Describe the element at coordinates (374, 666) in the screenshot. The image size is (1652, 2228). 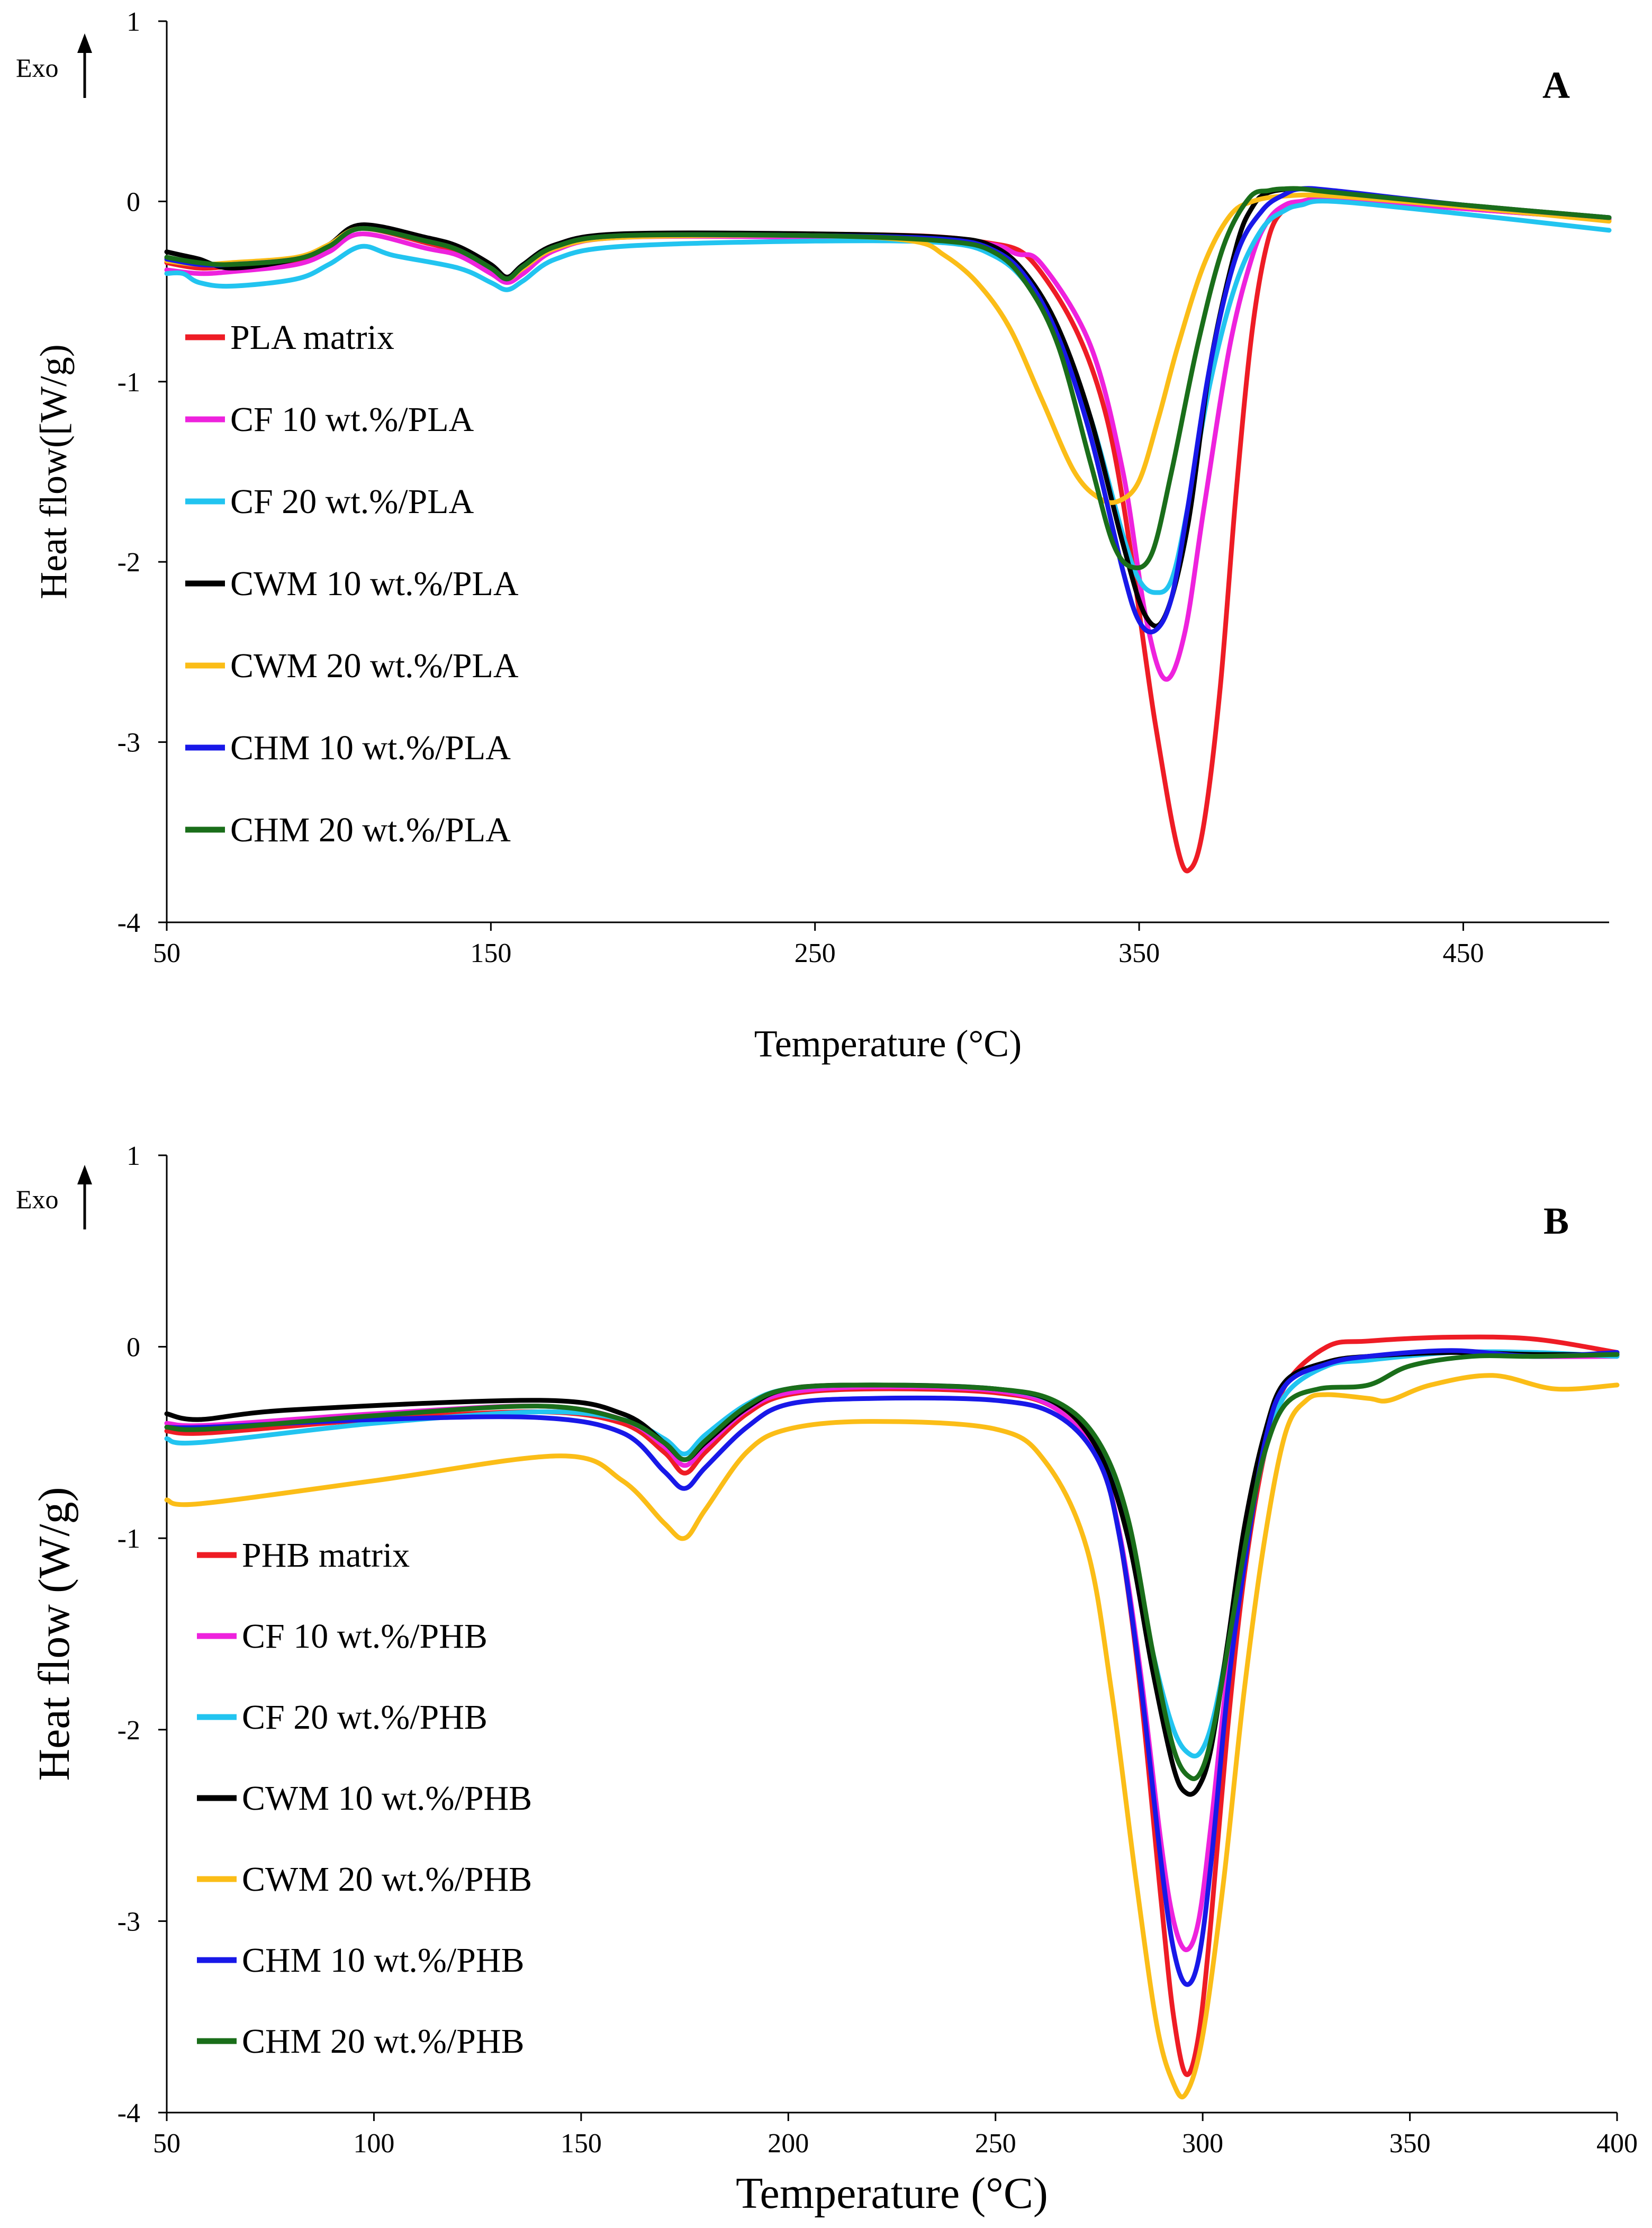
I see `legend-label: CWM 20 wt.%/PLA` at that location.